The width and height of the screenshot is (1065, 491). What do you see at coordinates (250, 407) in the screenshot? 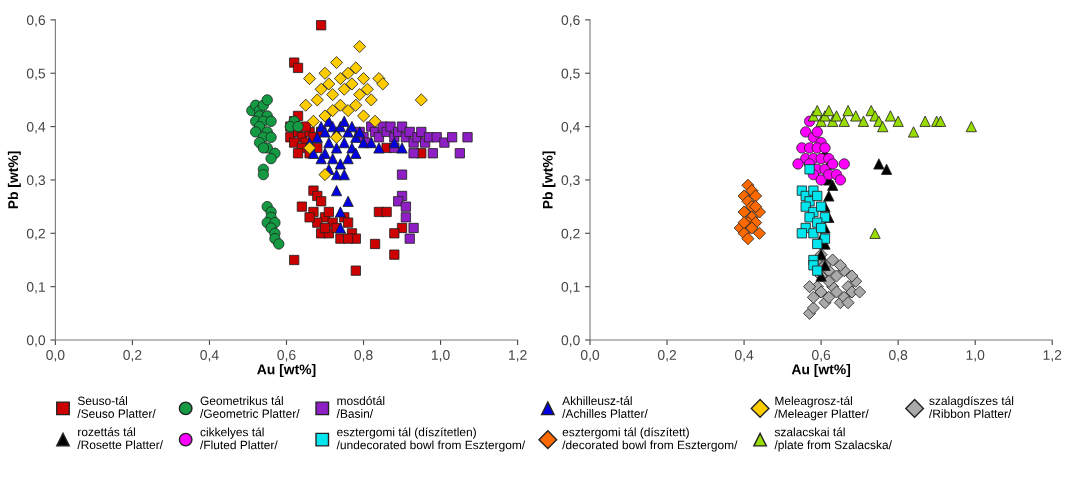
I see `legend-label: Geometrikus tál /Geometric Platter/` at bounding box center [250, 407].